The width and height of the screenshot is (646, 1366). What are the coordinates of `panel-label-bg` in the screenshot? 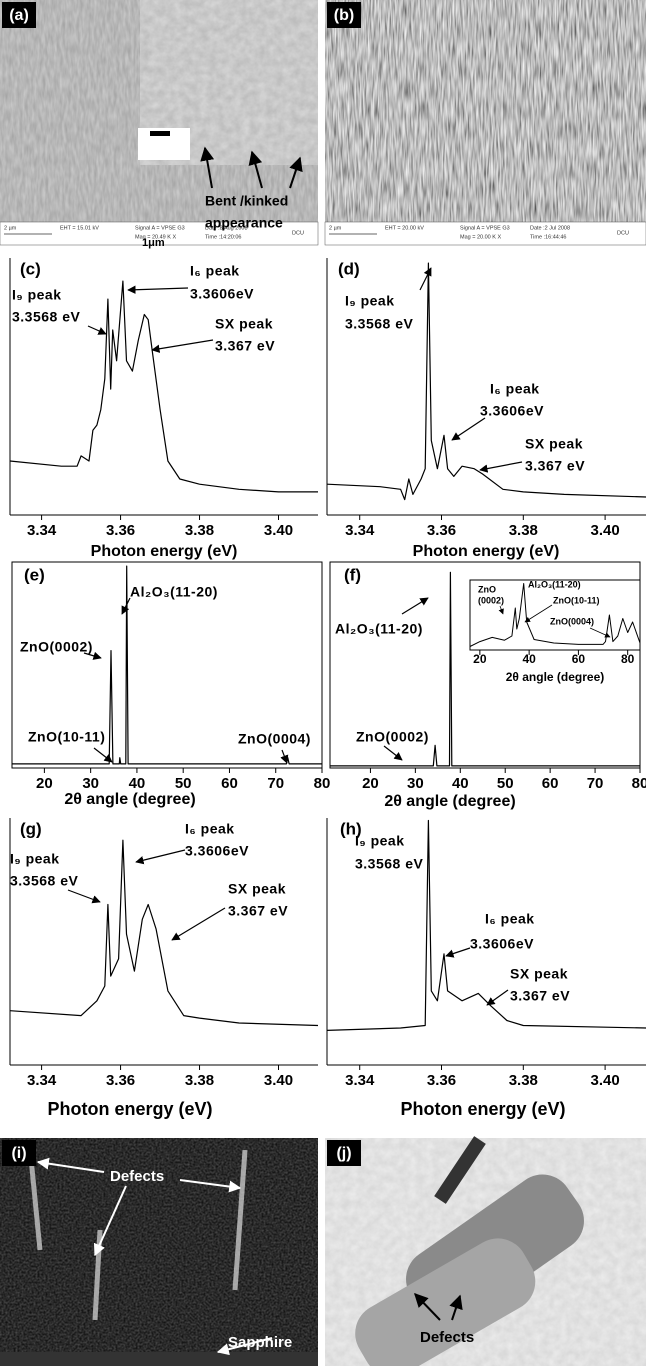 It's located at (19, 1153).